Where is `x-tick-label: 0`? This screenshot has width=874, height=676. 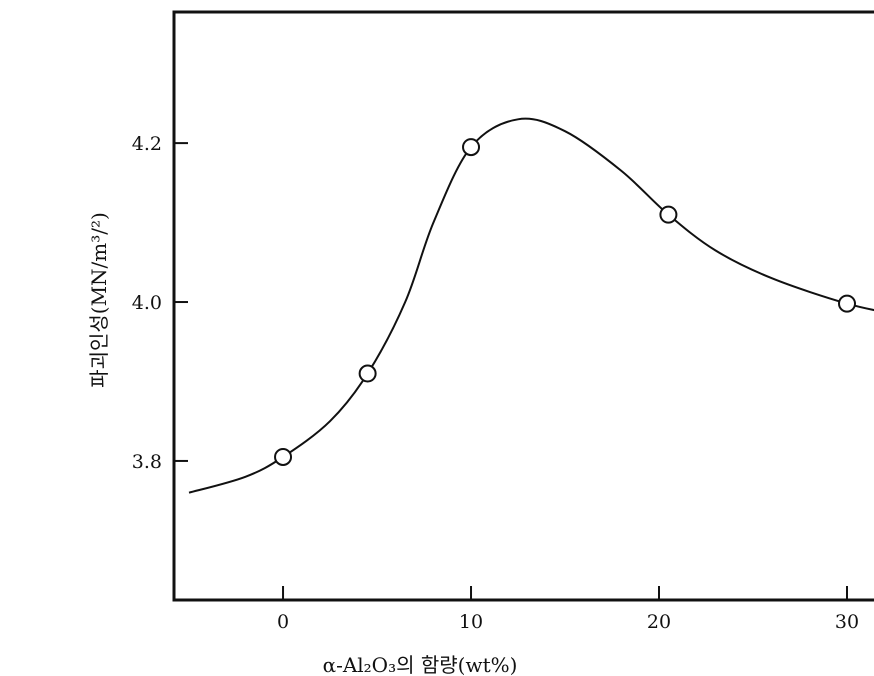
x-tick-label: 0 is located at coordinates (283, 622).